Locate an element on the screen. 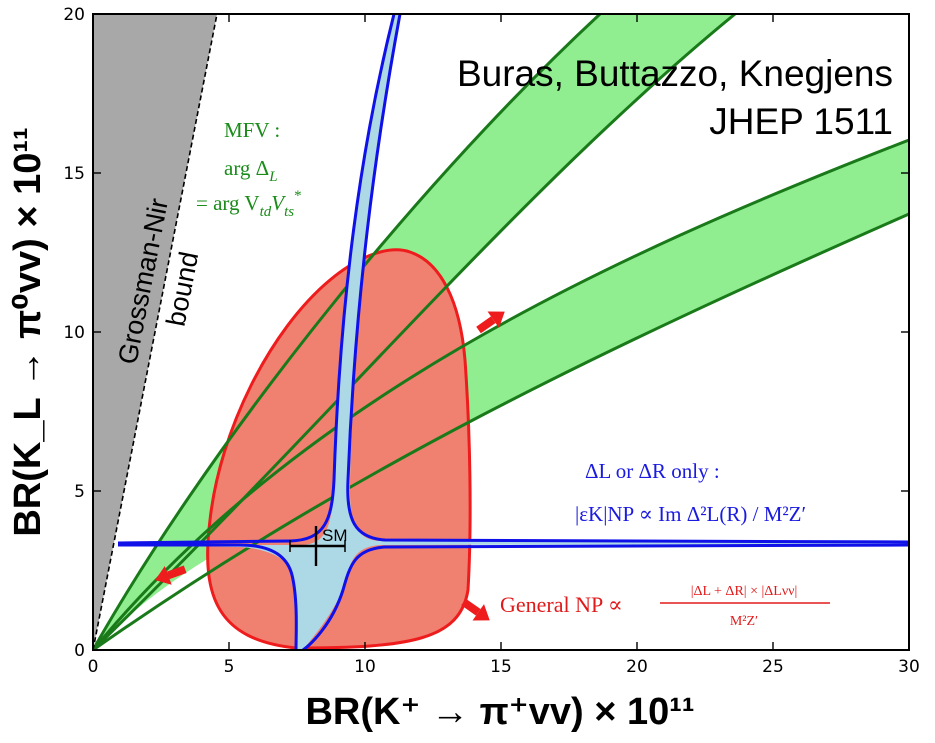  delta-lr-outline-left is located at coordinates (208, 596).